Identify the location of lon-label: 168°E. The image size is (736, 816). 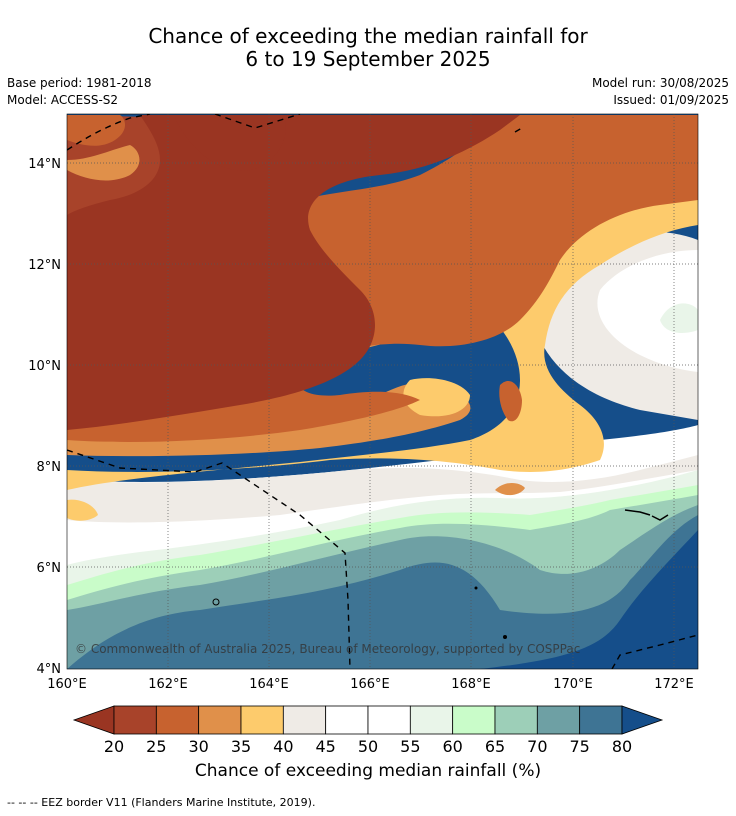
(471, 684).